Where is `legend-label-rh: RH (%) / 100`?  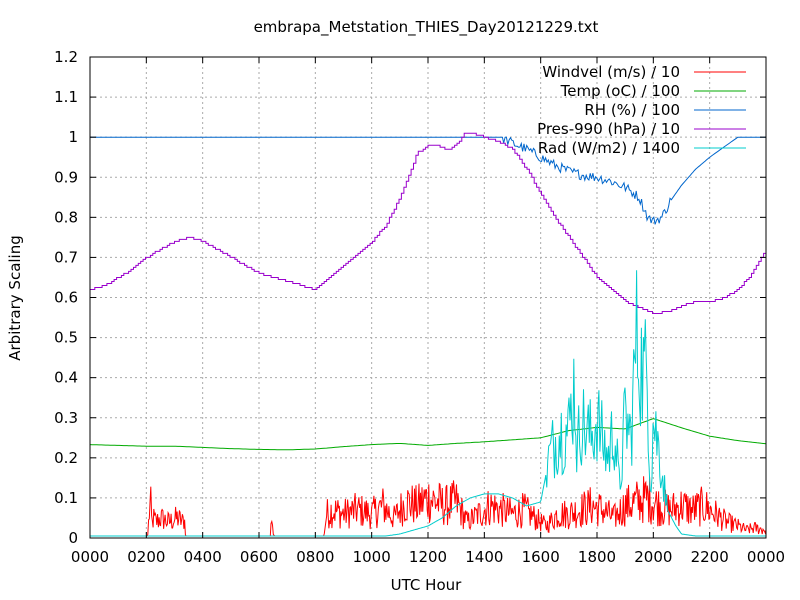
legend-label-rh: RH (%) / 100 is located at coordinates (632, 110).